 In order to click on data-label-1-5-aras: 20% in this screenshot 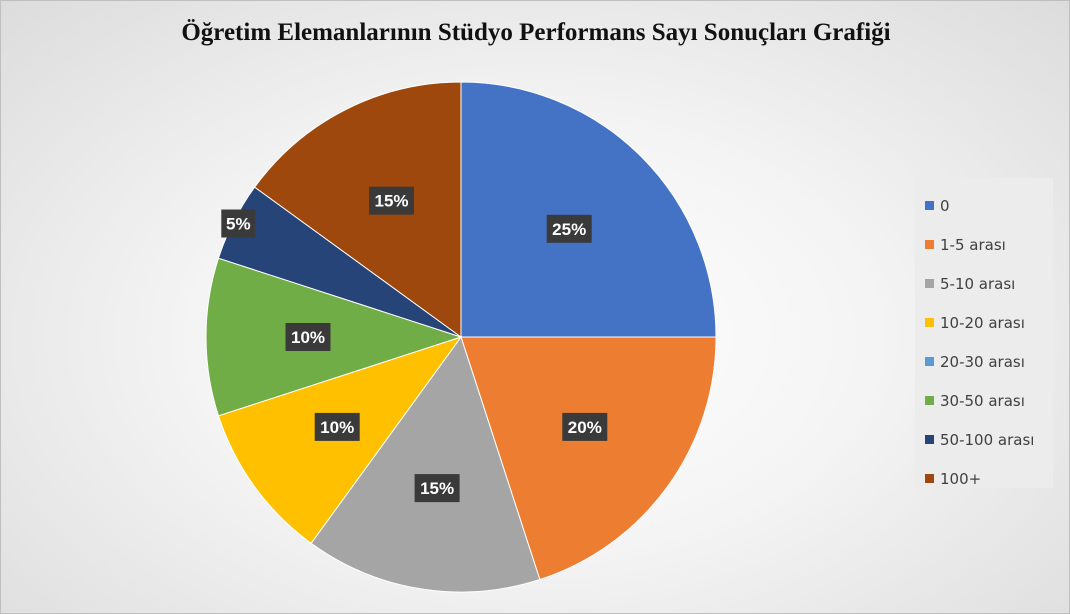, I will do `click(585, 426)`.